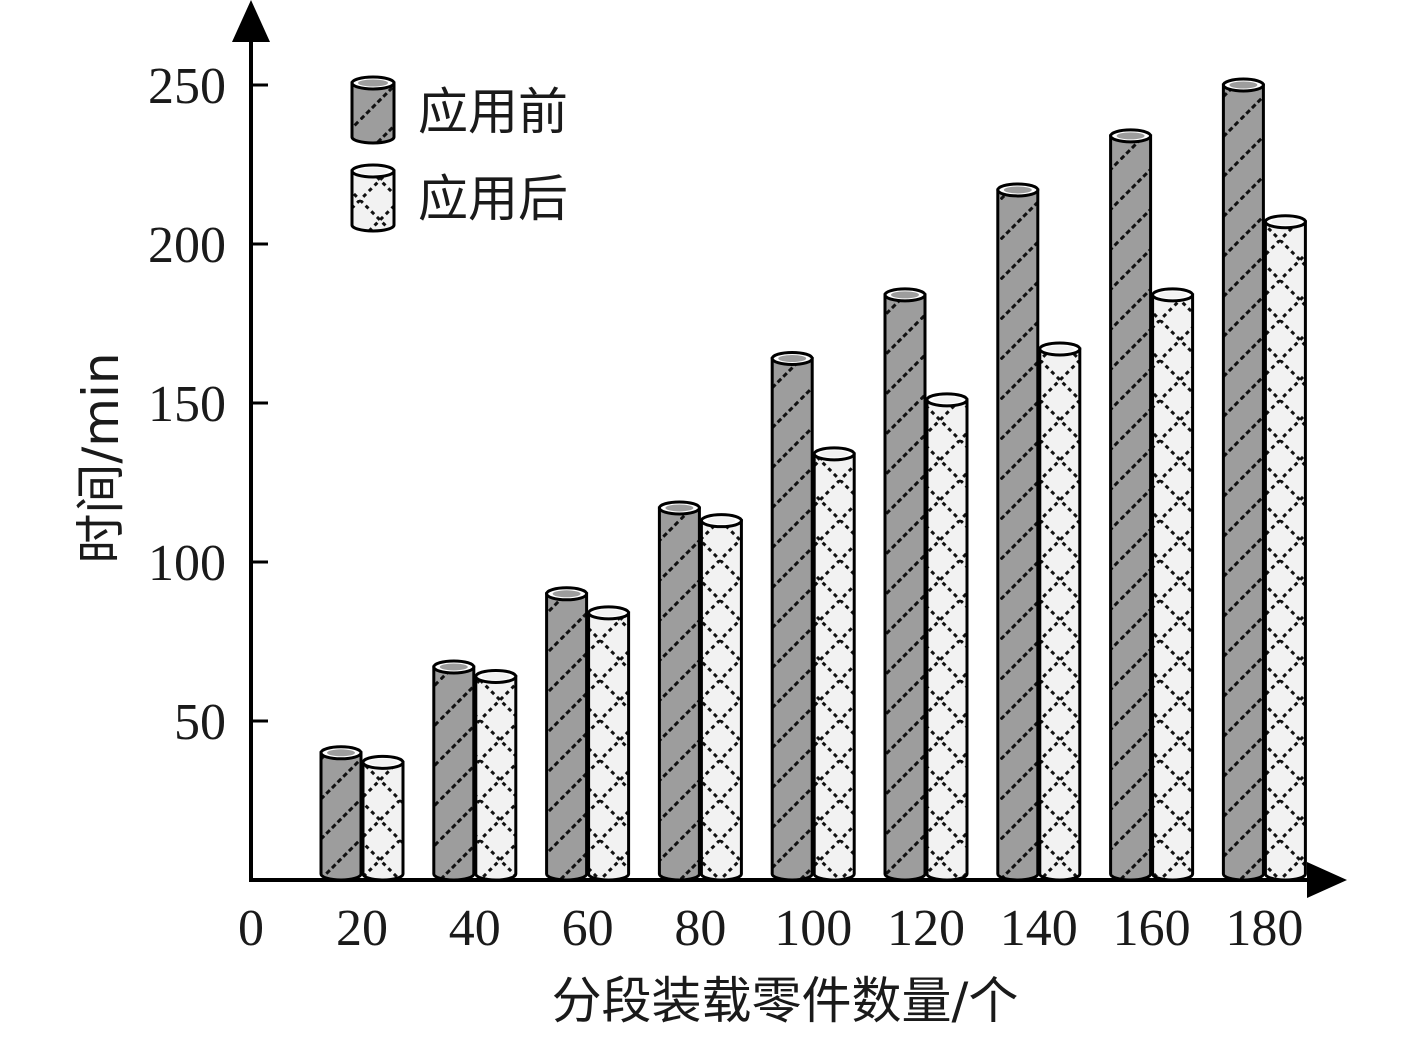  What do you see at coordinates (608, 613) in the screenshot?
I see `bar-after-60-top-inner` at bounding box center [608, 613].